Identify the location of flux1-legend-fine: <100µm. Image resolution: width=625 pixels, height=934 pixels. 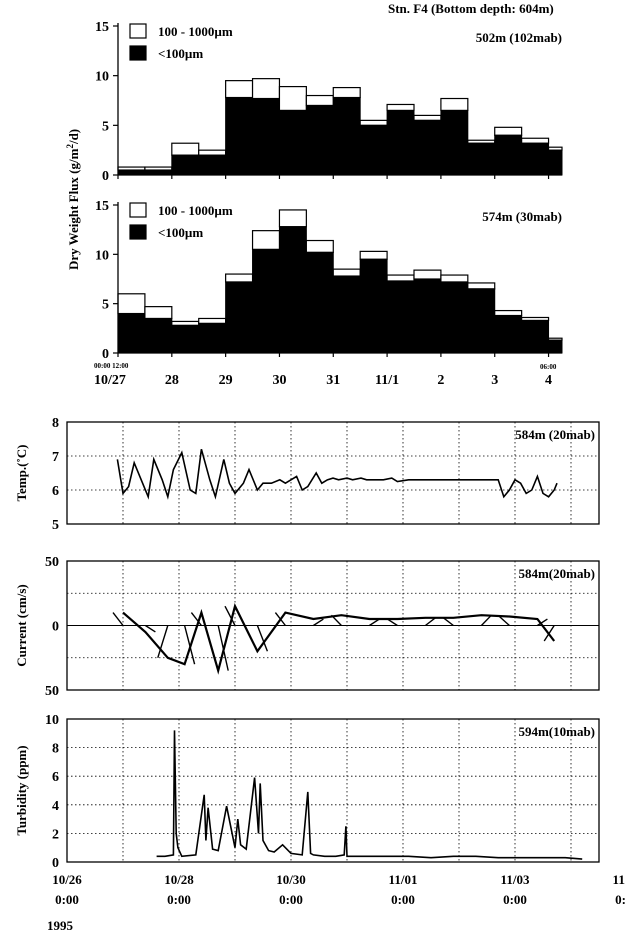
(180, 53).